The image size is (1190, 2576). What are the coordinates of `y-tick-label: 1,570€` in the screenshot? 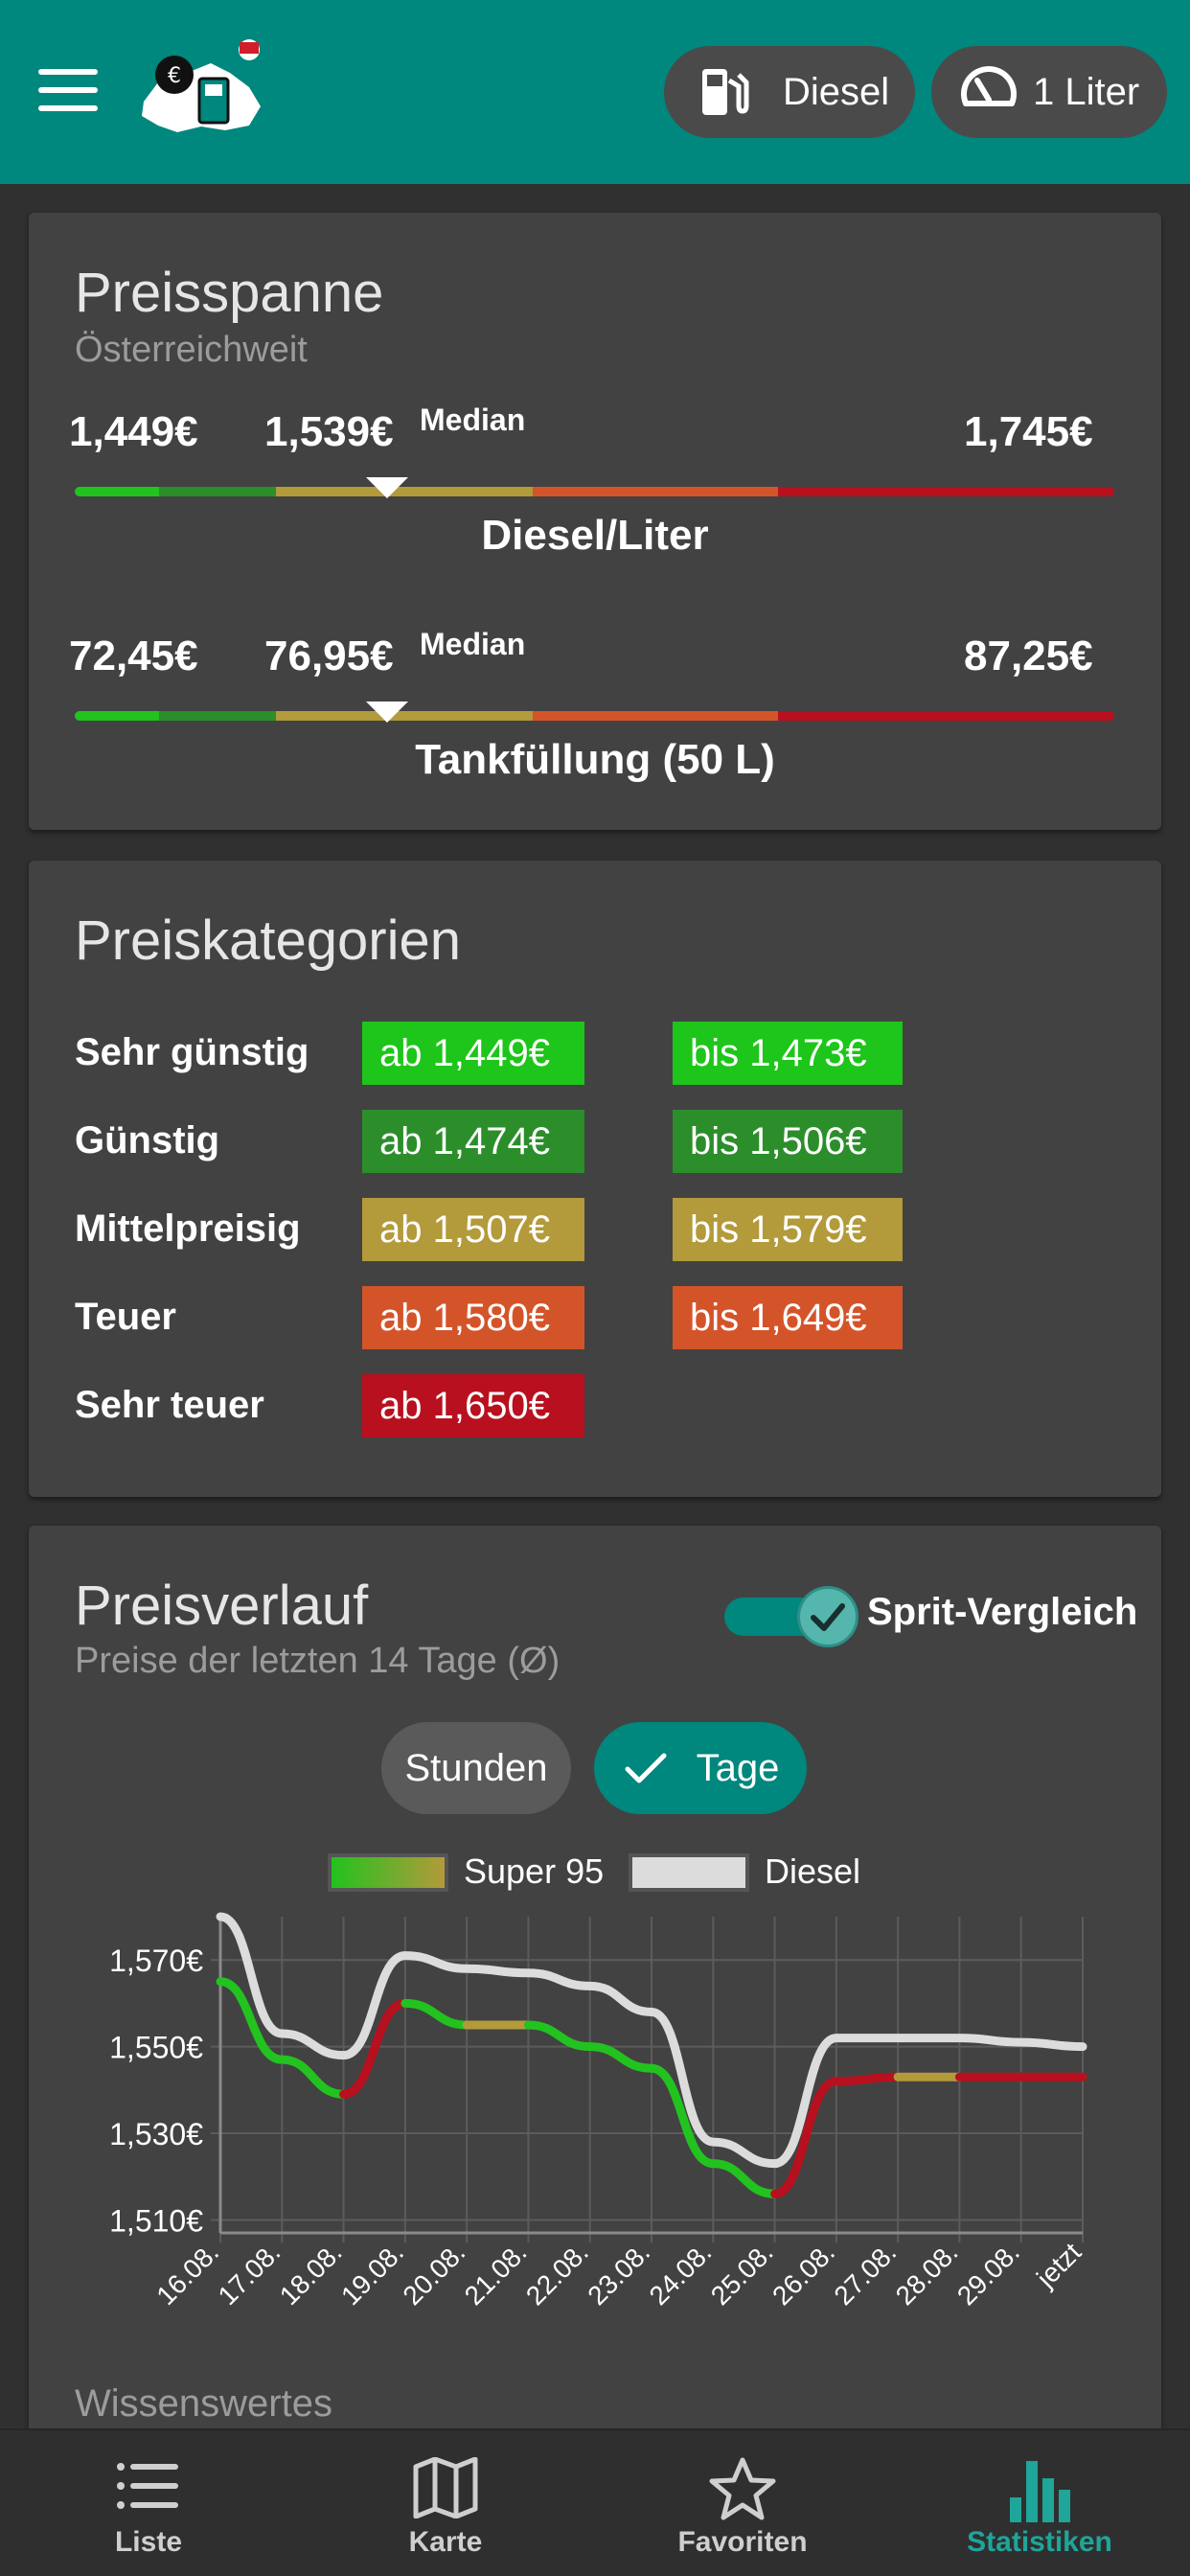 It's located at (156, 1961).